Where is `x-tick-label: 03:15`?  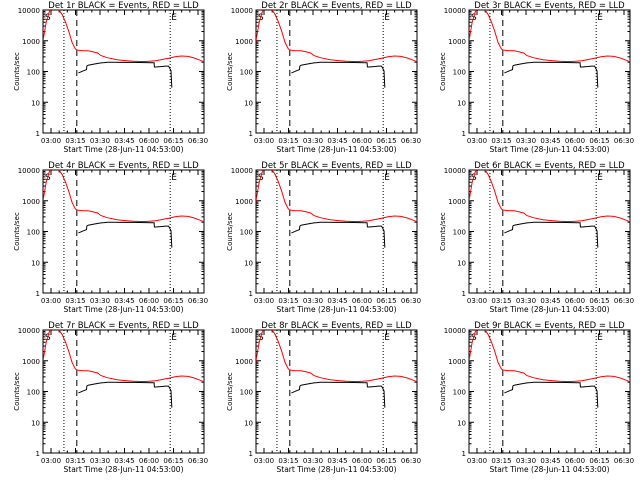
x-tick-label: 03:15 is located at coordinates (501, 301).